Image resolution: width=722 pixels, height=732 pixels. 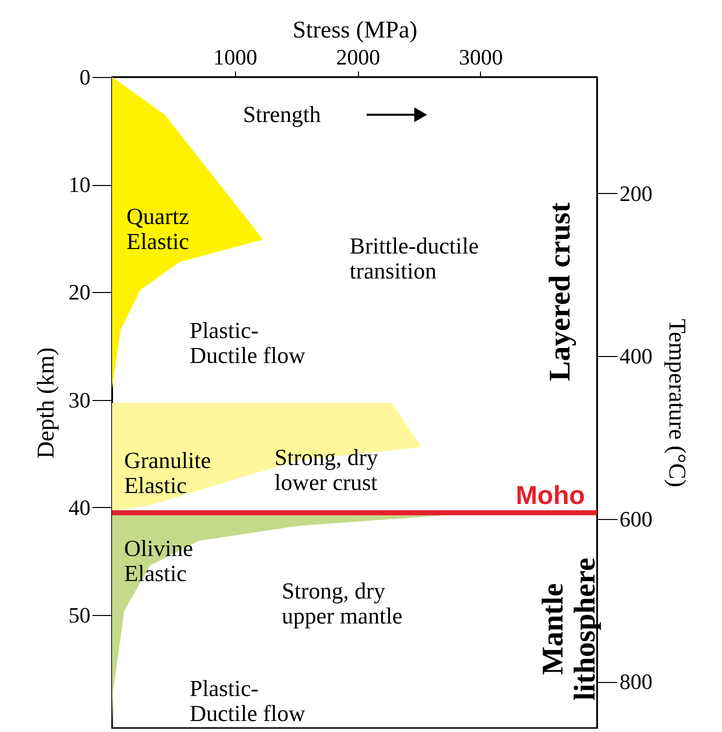 I want to click on y2-tick-label: 800, so click(x=636, y=681).